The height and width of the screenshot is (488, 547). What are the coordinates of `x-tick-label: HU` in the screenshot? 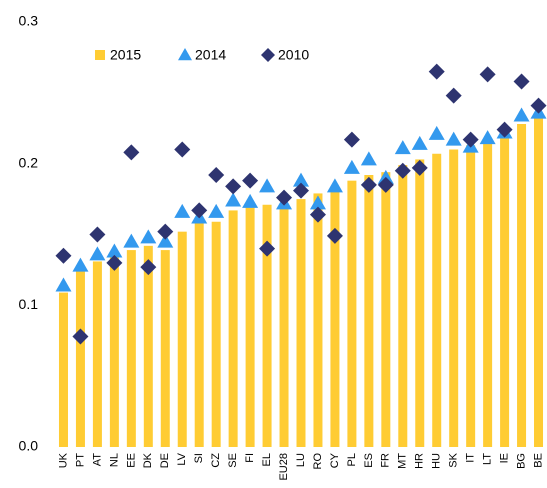 It's located at (437, 461).